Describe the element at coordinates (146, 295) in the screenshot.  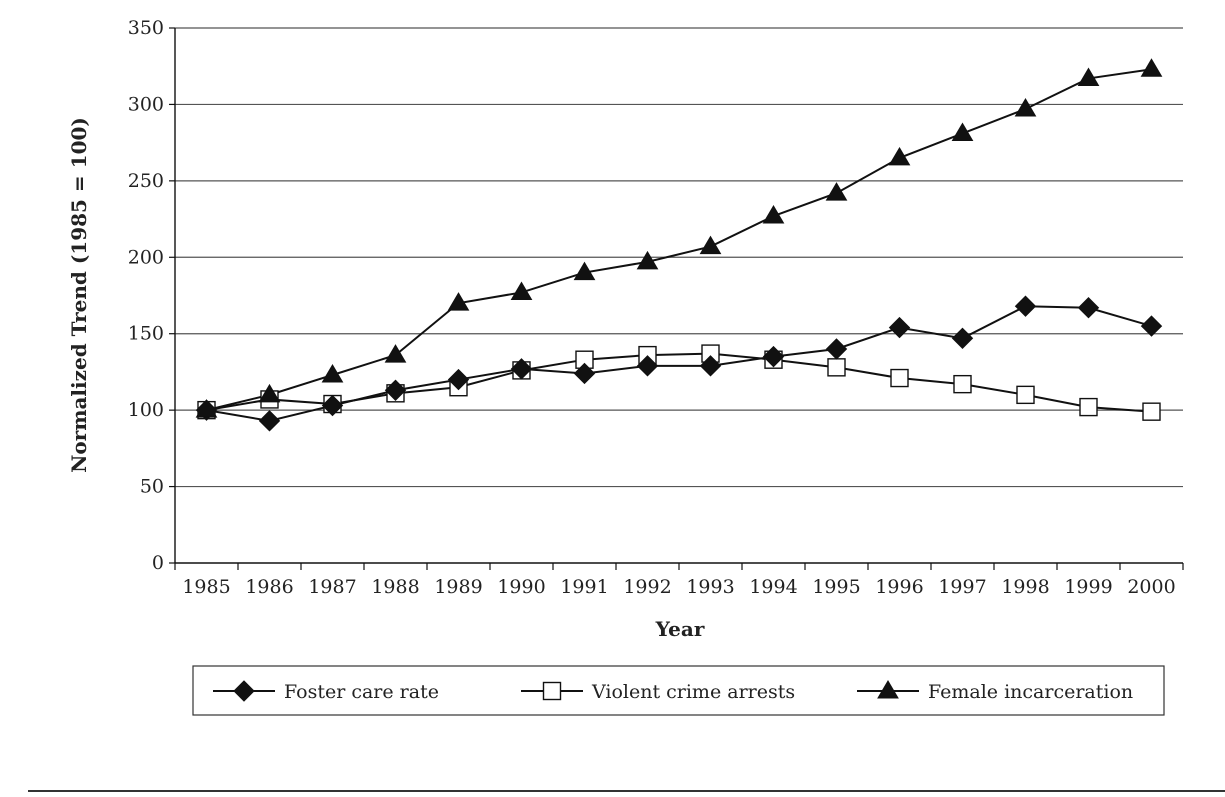
I see `y-tick-labels: 0 50 100 150 200 250 300 350` at that location.